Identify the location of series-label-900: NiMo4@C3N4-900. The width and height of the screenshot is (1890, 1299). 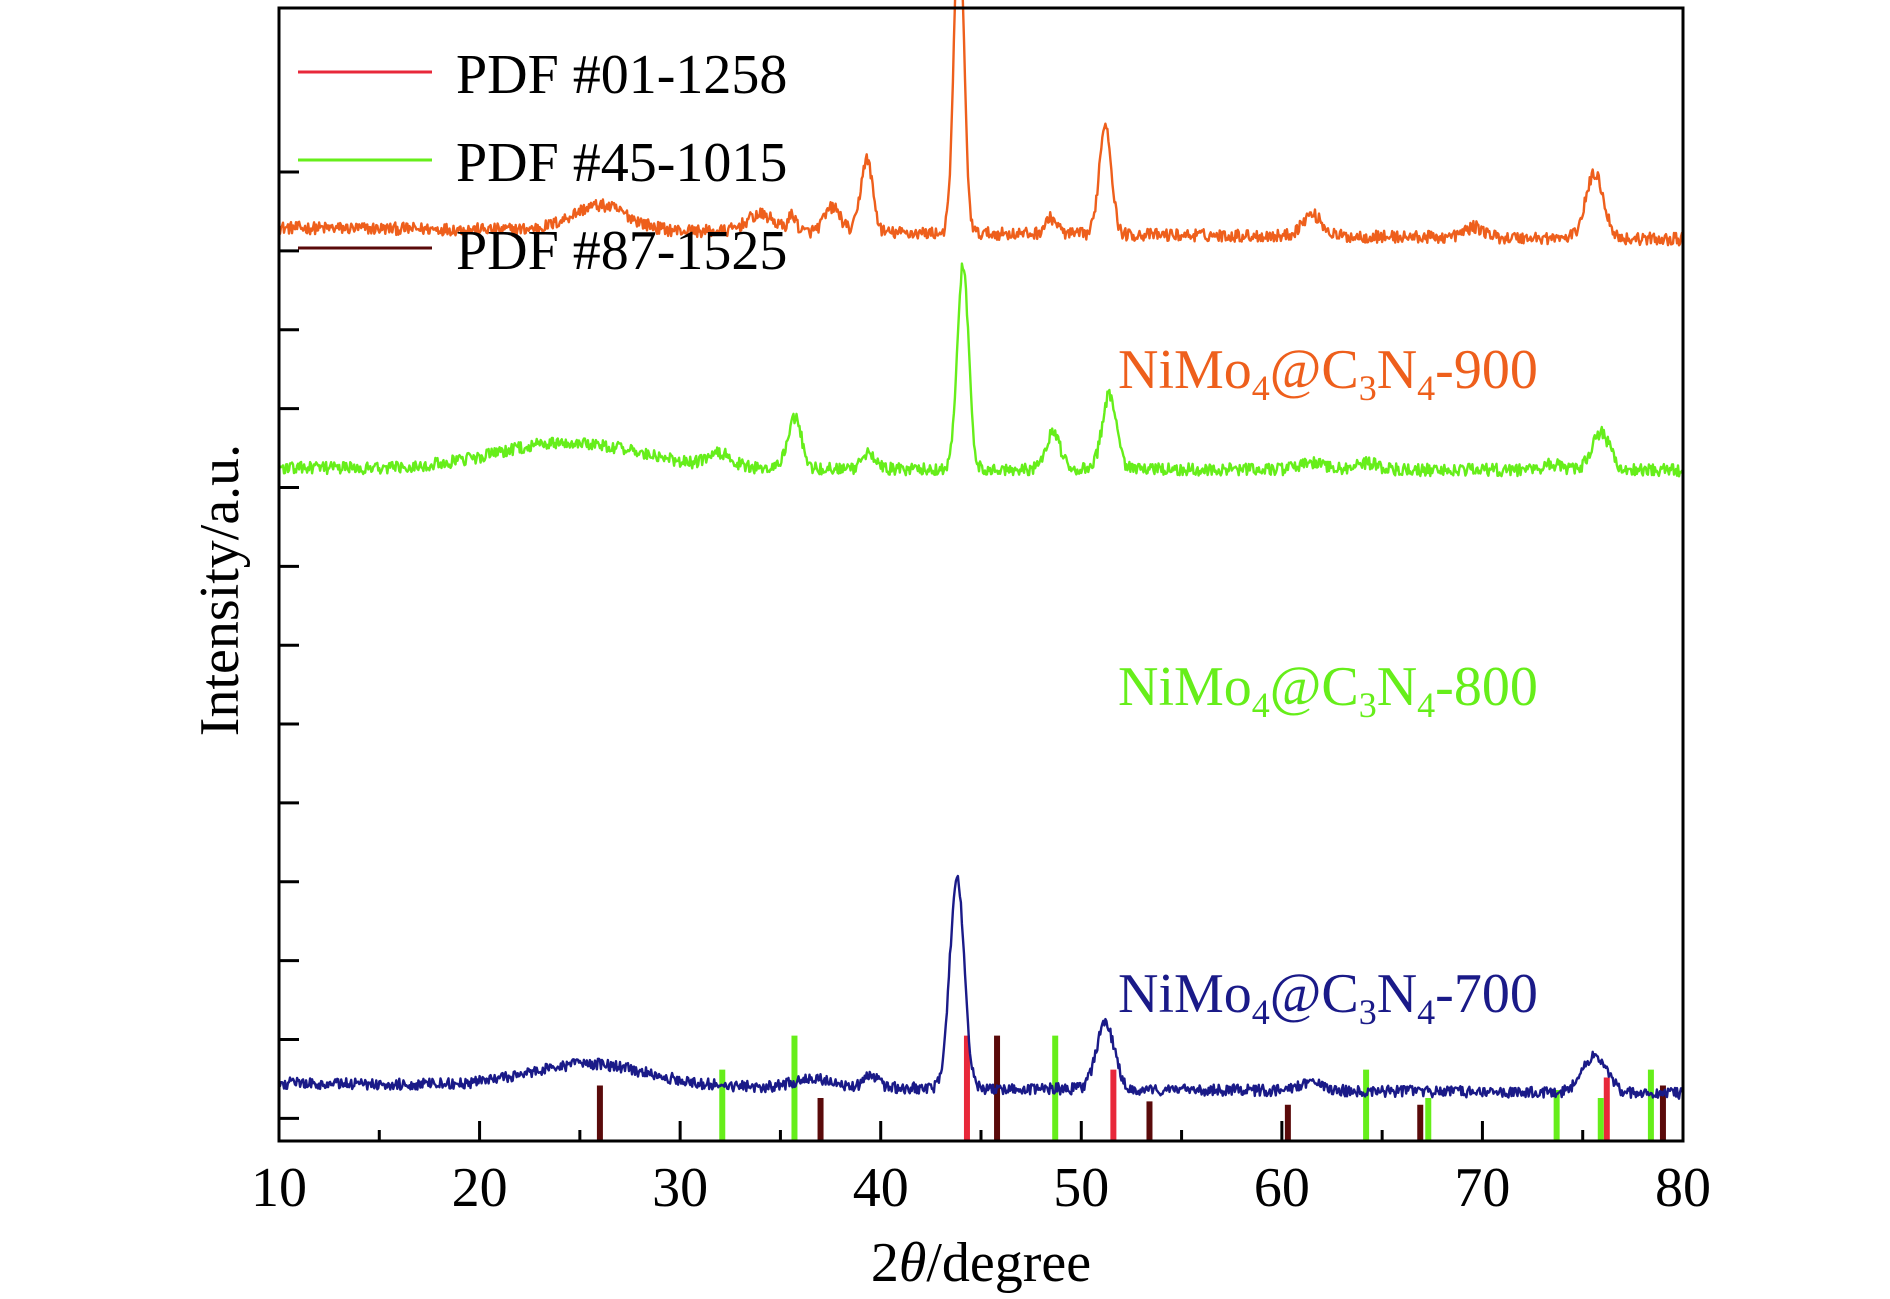
(1328, 373).